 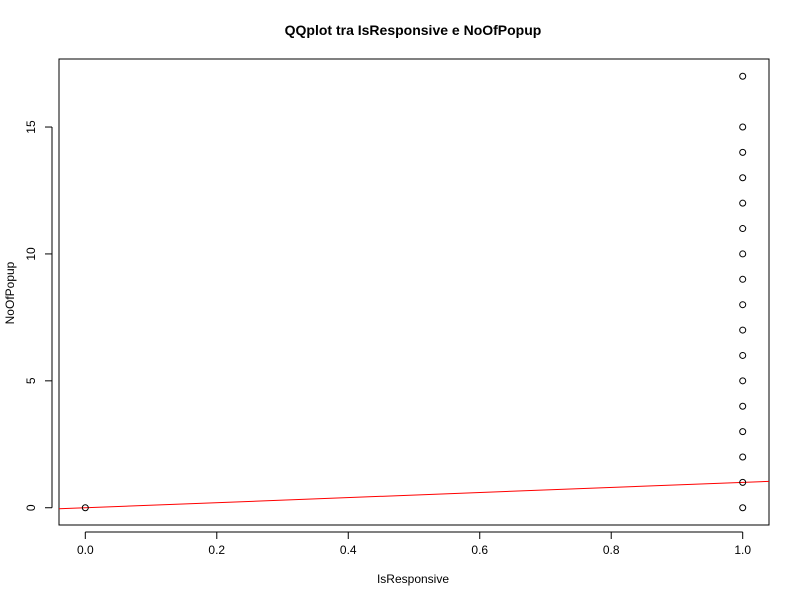 What do you see at coordinates (216, 550) in the screenshot?
I see `x-tick-label: 0.2` at bounding box center [216, 550].